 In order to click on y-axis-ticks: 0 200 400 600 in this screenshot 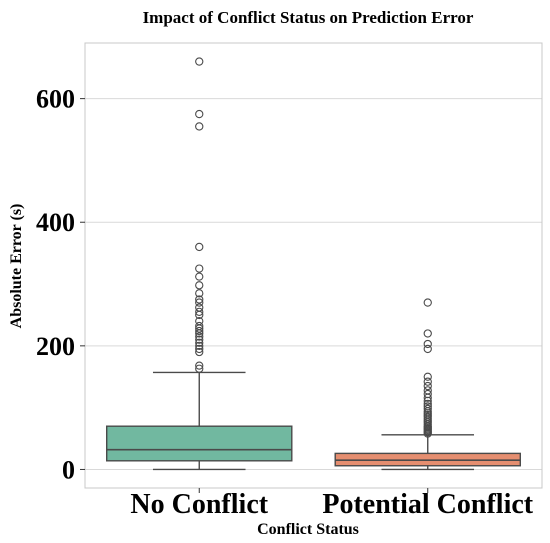, I will do `click(60, 284)`.